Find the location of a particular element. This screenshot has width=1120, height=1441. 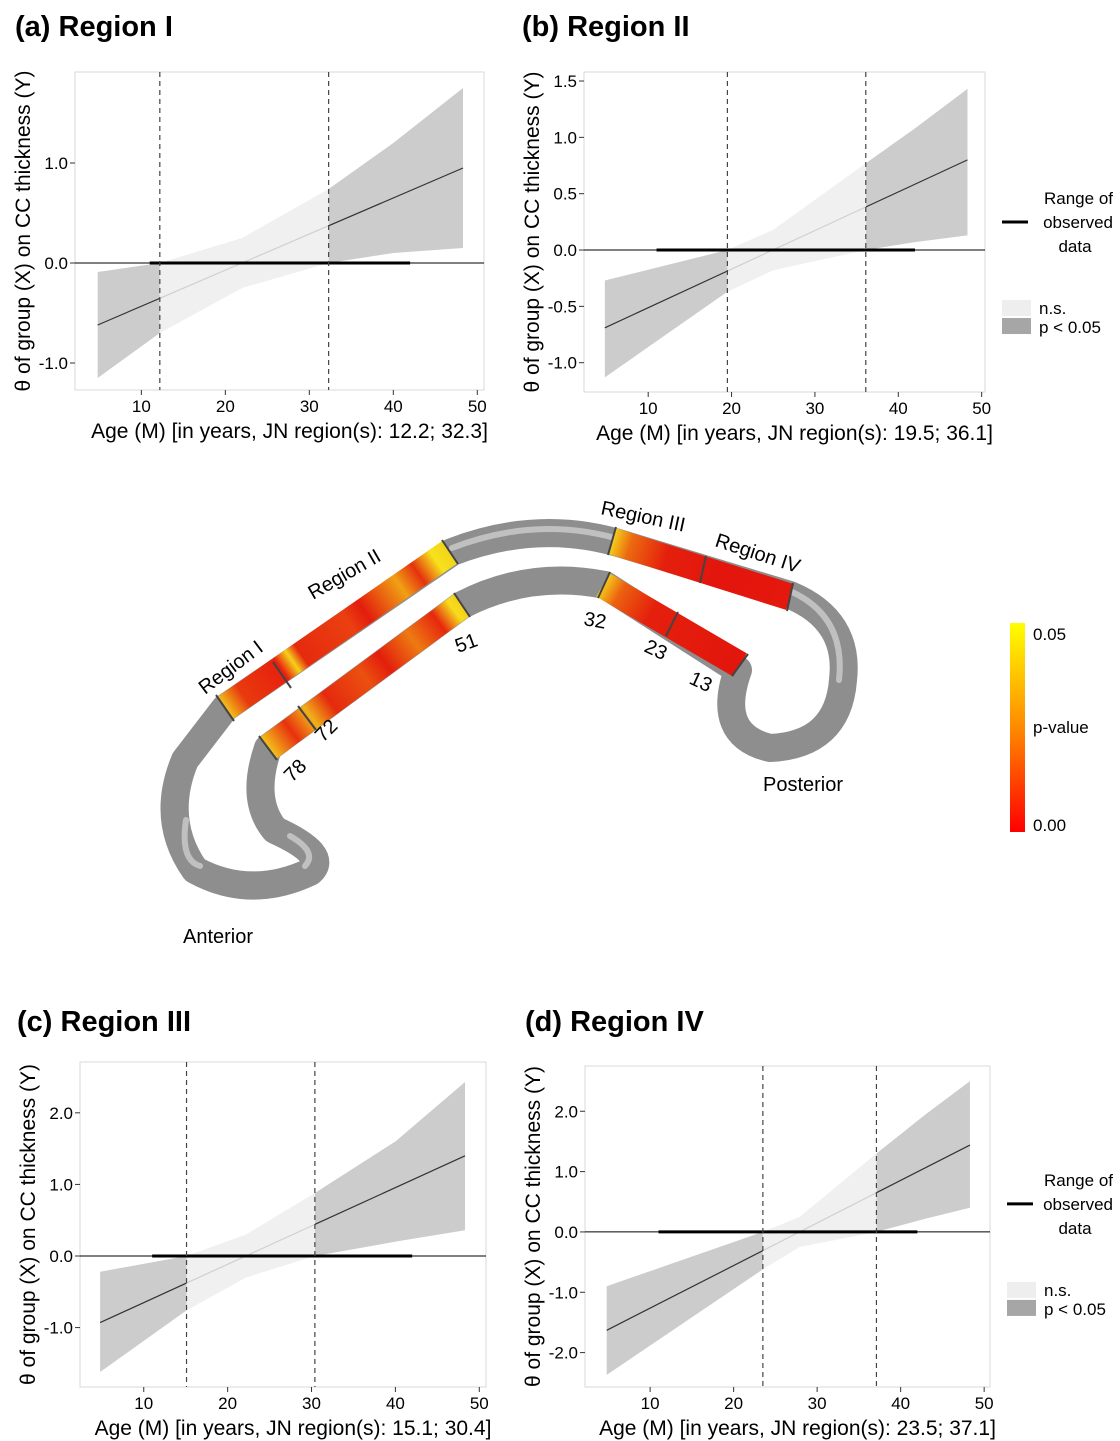

chart-title: (b) Region II is located at coordinates (606, 27).